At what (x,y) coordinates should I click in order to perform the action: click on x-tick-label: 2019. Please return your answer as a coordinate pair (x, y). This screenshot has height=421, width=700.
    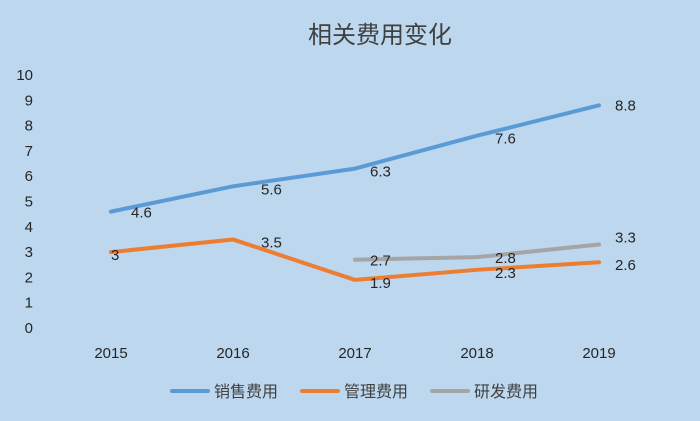
    Looking at the image, I should click on (598, 353).